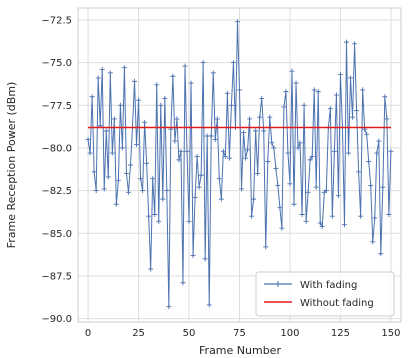 This screenshot has width=411, height=358. I want to click on x-tick-label: 125, so click(340, 333).